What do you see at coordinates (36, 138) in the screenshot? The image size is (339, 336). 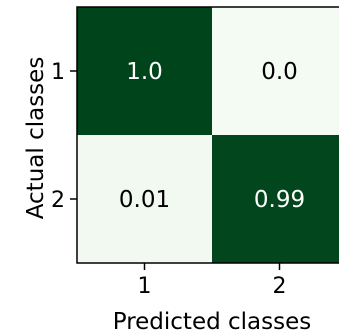 I see `y-axis-label: Actual classes` at bounding box center [36, 138].